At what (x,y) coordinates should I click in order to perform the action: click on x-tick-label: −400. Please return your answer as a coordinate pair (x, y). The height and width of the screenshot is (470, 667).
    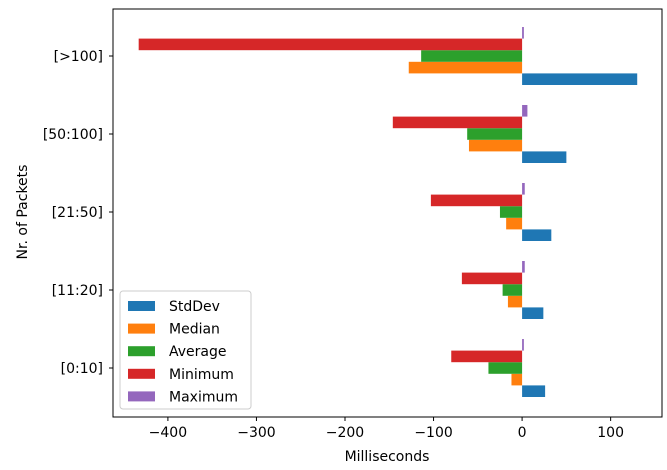
    Looking at the image, I should click on (168, 433).